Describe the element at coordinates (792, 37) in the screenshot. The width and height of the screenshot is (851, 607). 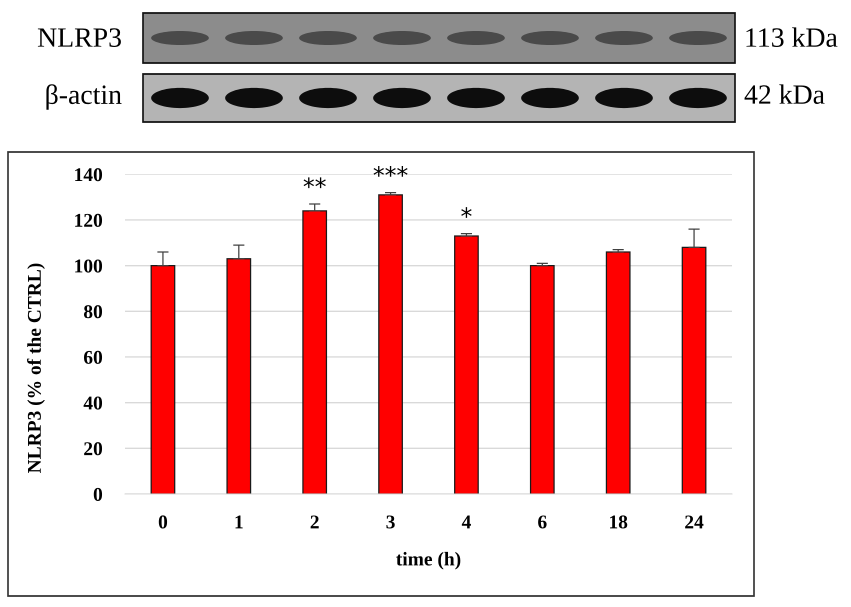
I see `text: 113 kDa` at that location.